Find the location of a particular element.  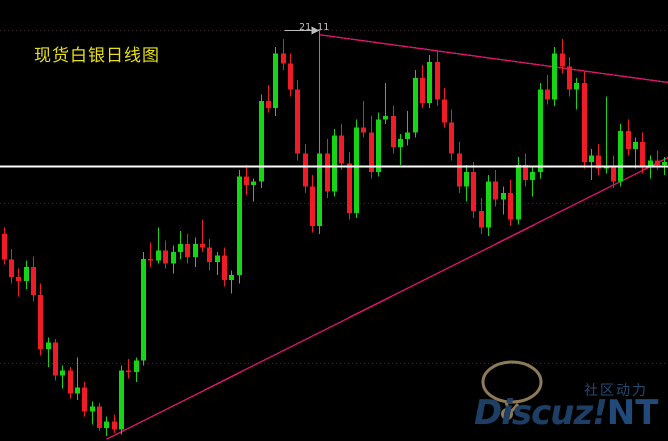

watermark-cn-text: 社区动力 is located at coordinates (616, 391).